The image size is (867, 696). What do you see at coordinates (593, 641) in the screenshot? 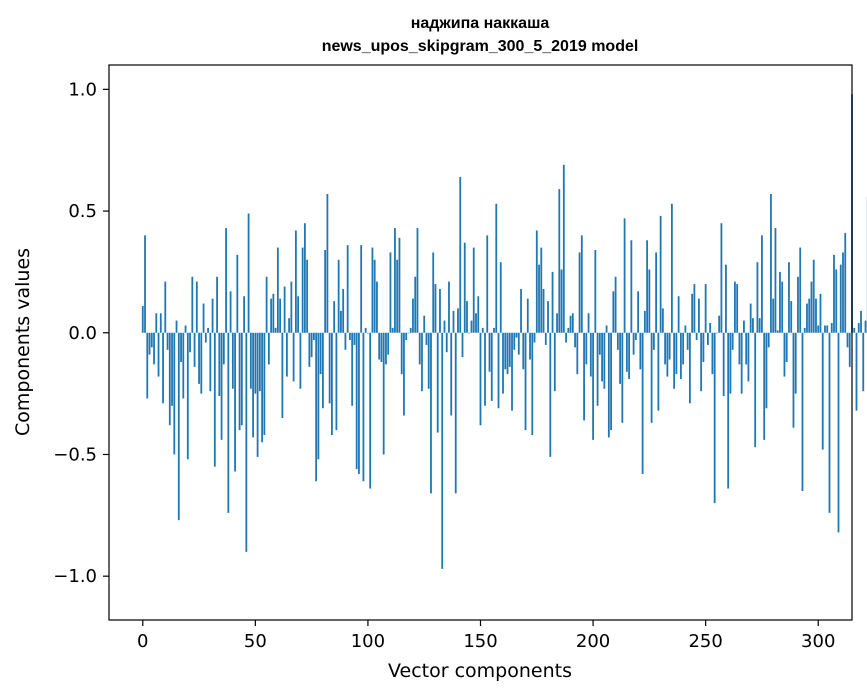
I see `x-tick-label: 200` at bounding box center [593, 641].